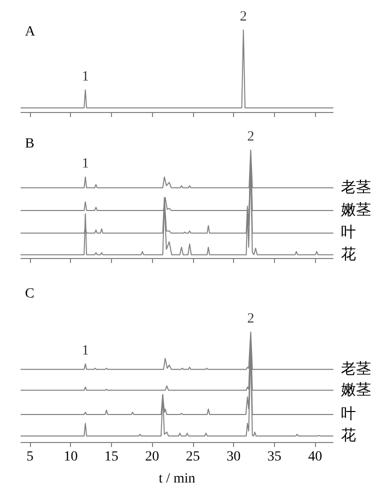 Image resolution: width=382 pixels, height=498 pixels. I want to click on x-tick-label: 15, so click(111, 457).